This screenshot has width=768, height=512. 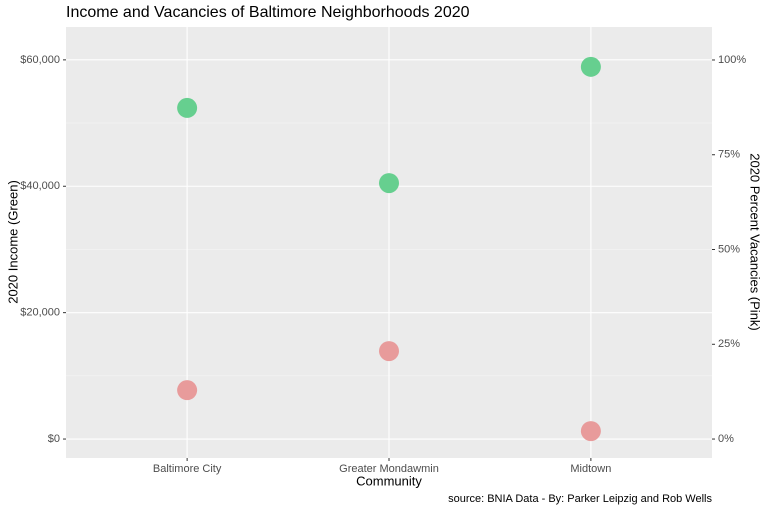 What do you see at coordinates (732, 60) in the screenshot?
I see `y2-tick-label: 100%` at bounding box center [732, 60].